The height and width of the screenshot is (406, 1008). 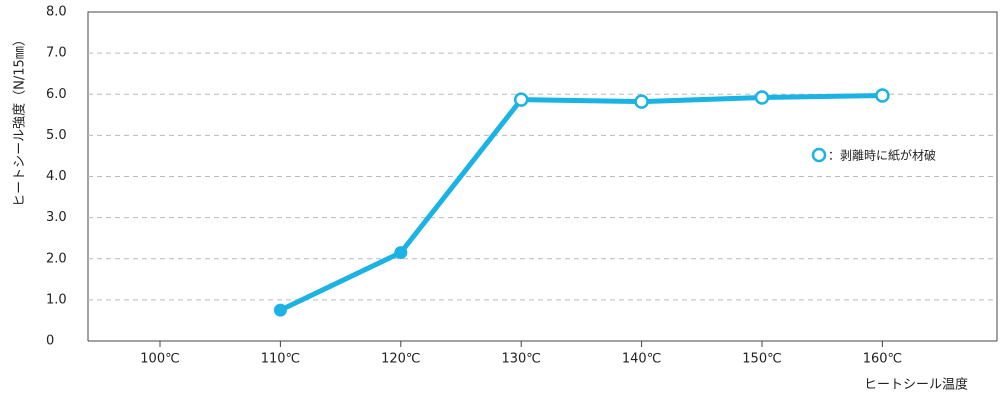 What do you see at coordinates (56, 258) in the screenshot?
I see `y-tick-label: 2.0` at bounding box center [56, 258].